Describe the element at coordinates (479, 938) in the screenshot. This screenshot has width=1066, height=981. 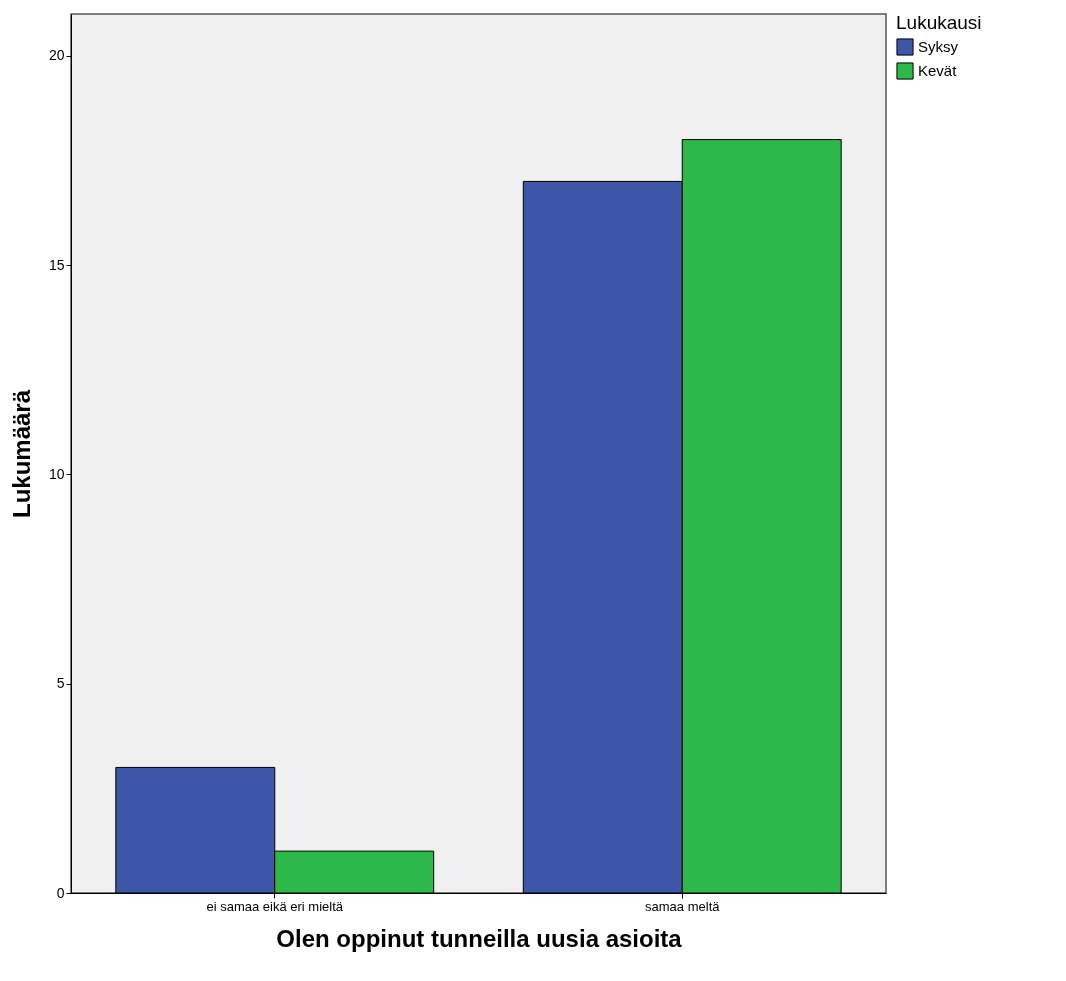
I see `x-axis-title: Olen oppinut tunneilla uusia asioita` at that location.